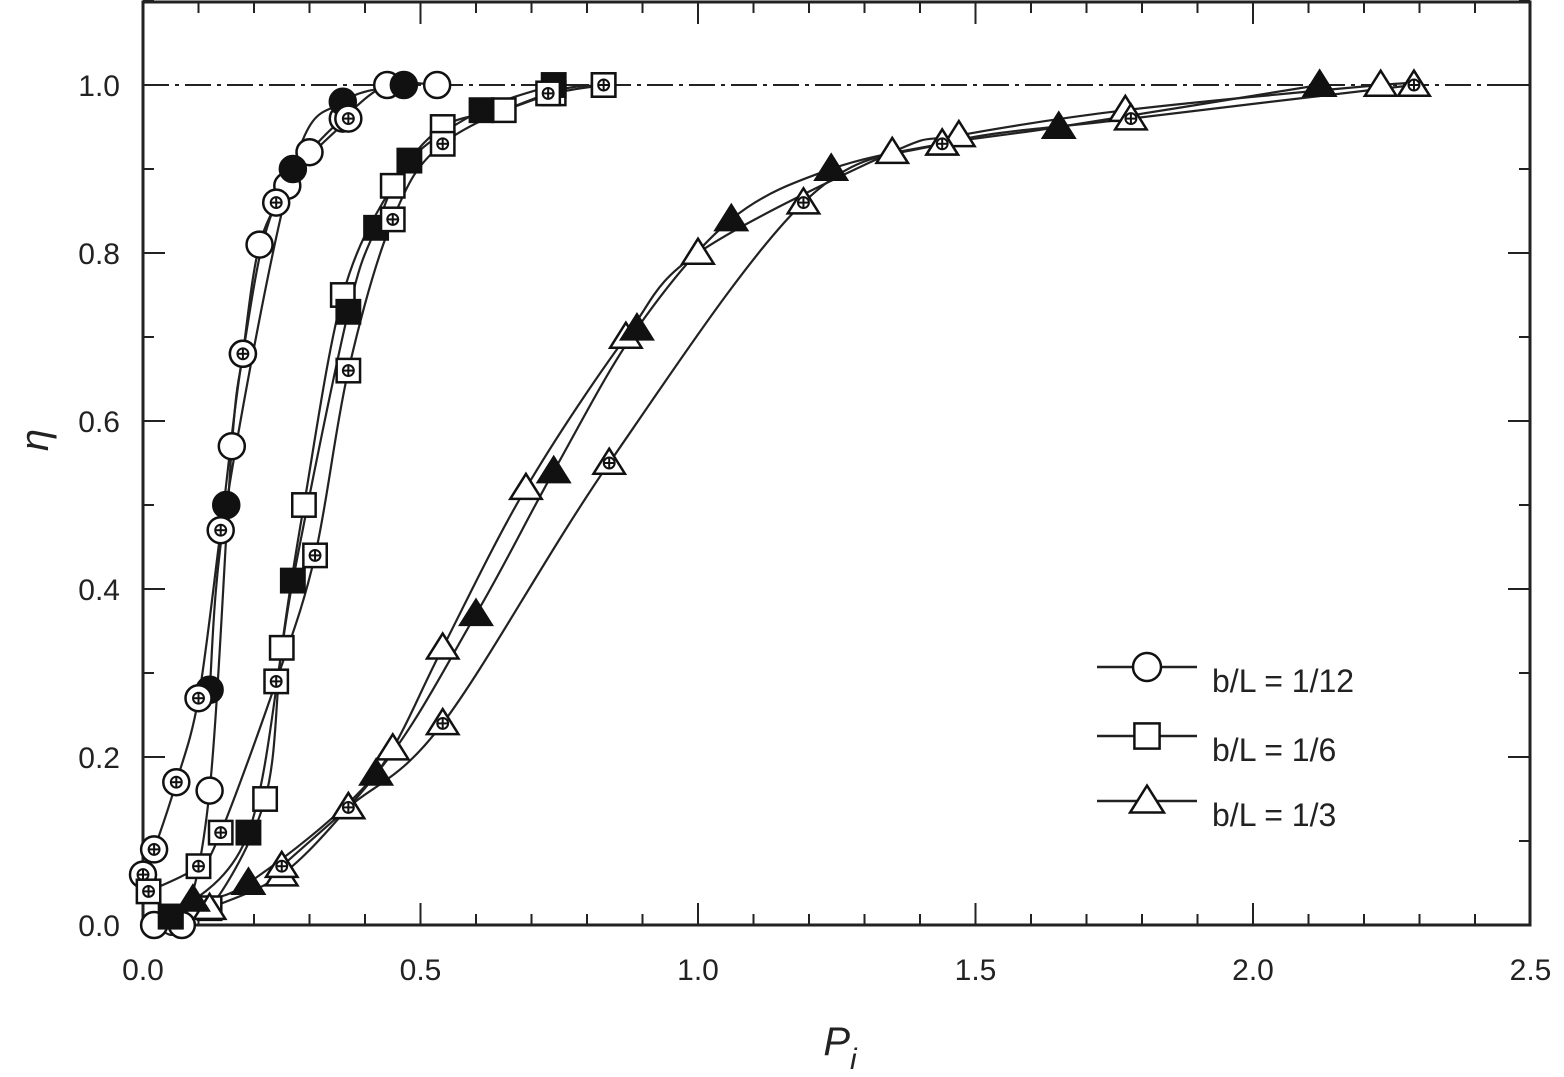 This screenshot has height=1077, width=1564. What do you see at coordinates (99, 86) in the screenshot?
I see `y-tick-label: 1.0` at bounding box center [99, 86].